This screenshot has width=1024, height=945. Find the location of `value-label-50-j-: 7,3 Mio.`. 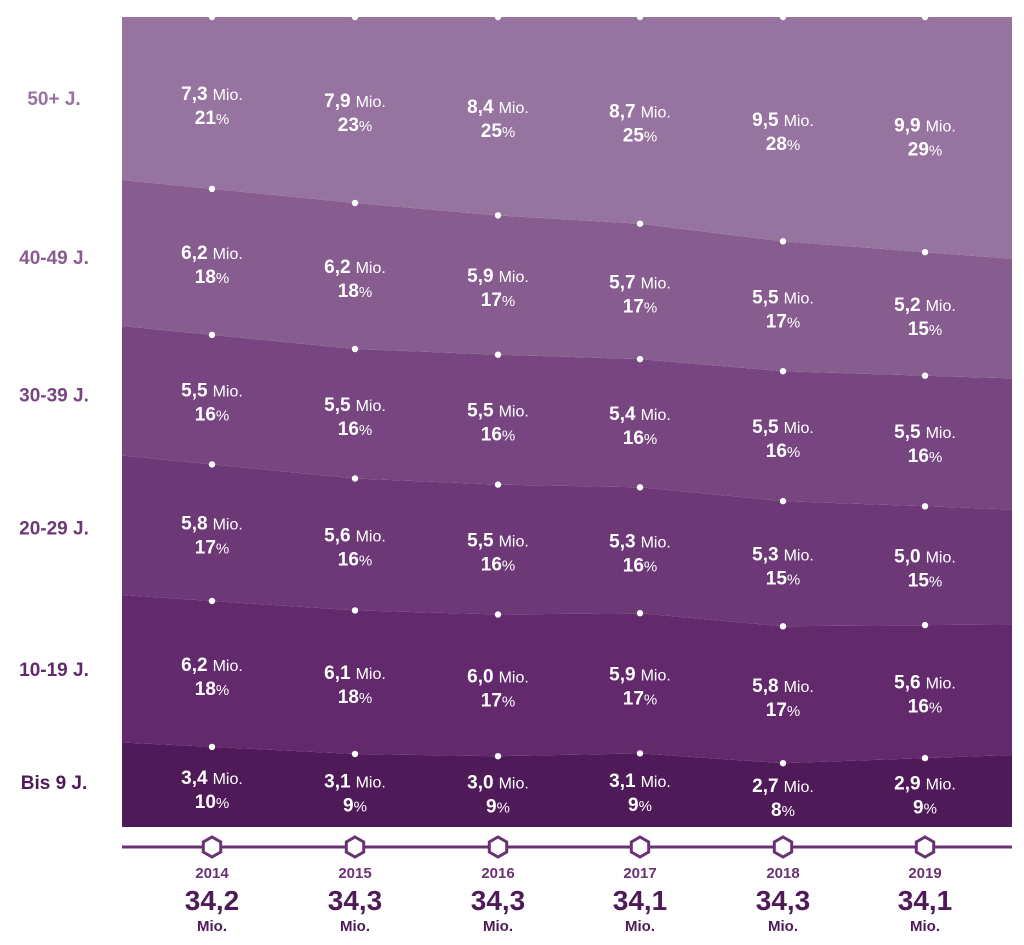

value-label-50-j-: 7,3 Mio. is located at coordinates (212, 94).